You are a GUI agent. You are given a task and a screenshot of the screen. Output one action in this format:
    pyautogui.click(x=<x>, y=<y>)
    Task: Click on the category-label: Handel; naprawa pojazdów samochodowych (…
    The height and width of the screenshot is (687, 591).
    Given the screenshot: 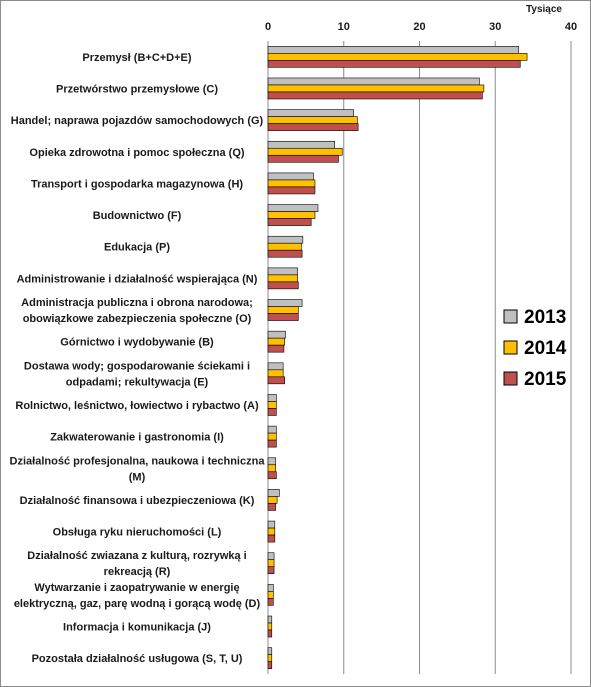 What is the action you would take?
    pyautogui.click(x=137, y=121)
    